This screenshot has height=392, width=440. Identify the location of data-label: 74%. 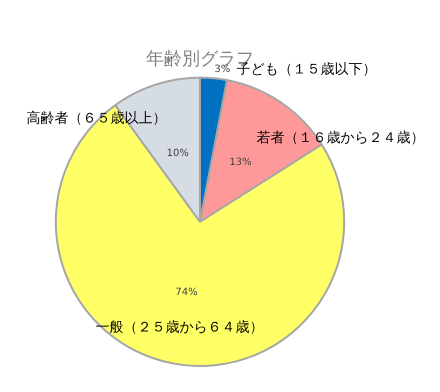
(186, 292).